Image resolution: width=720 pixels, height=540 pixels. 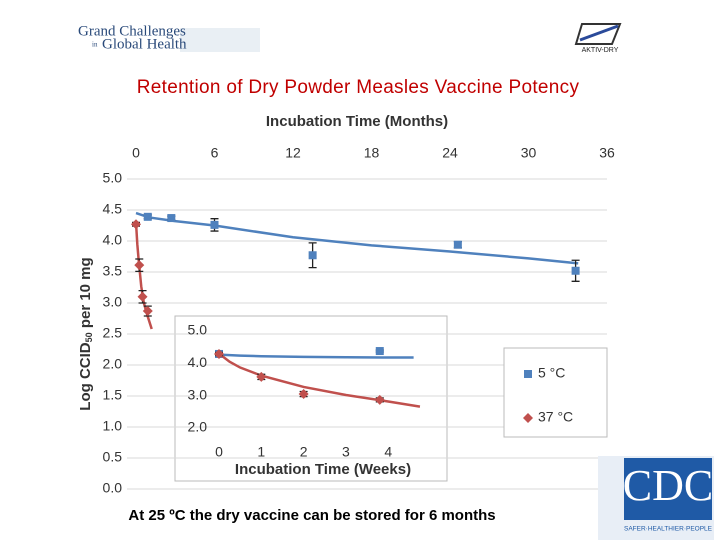 I want to click on logo-left: Grand Challenges in Global Health, so click(x=169, y=37).